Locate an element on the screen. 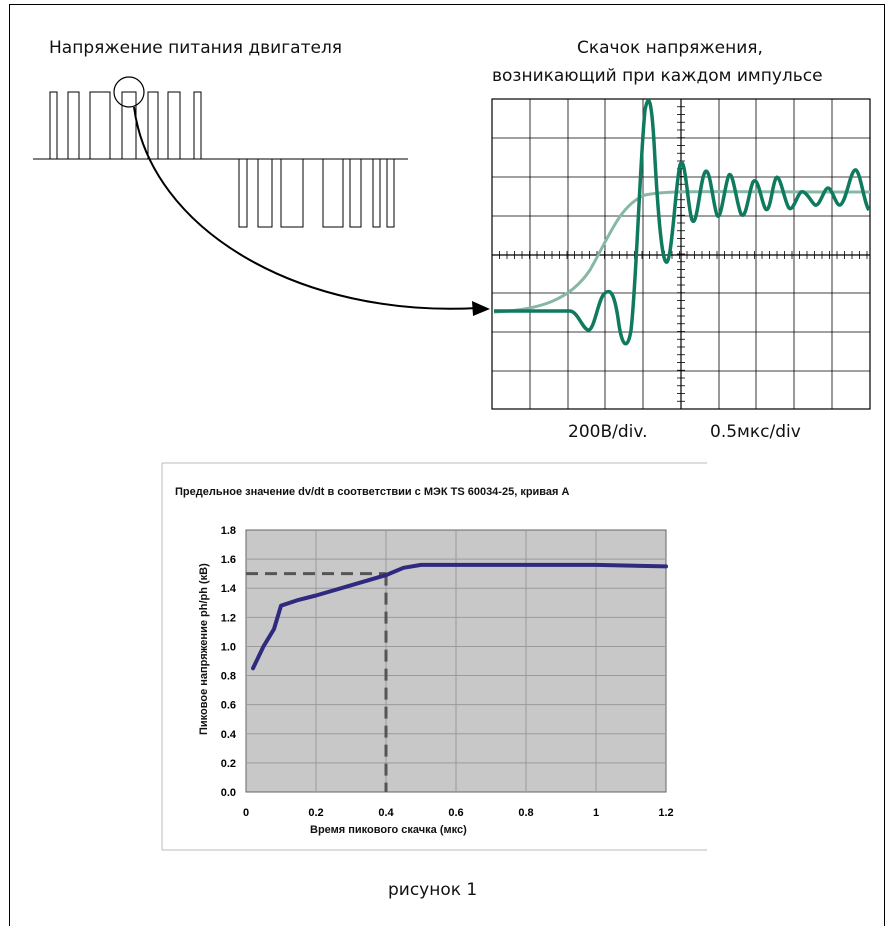 The image size is (886, 926). x-tick-label: 0.8 is located at coordinates (525, 813).